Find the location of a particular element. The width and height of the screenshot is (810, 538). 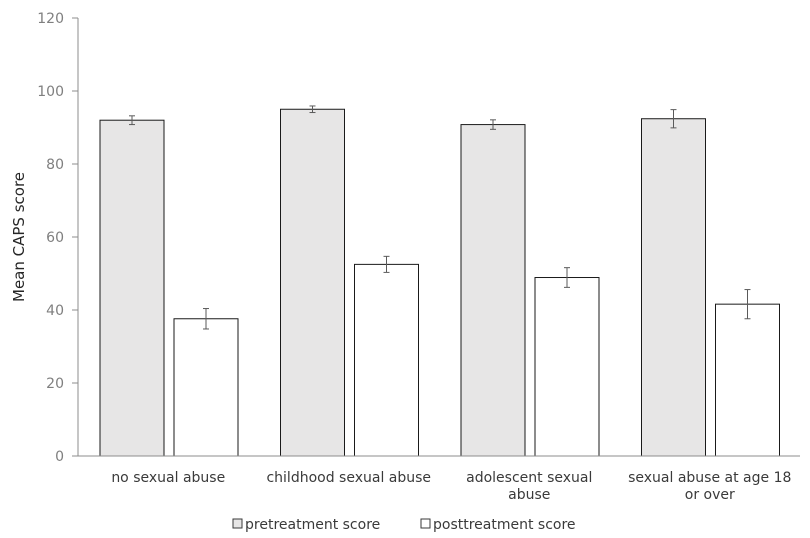

x-category-label: sexual abuse at age 18 or over is located at coordinates (709, 486).